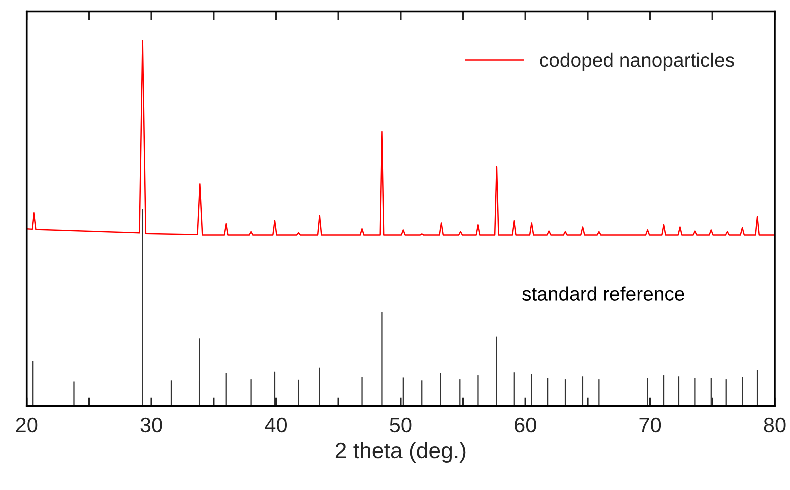 This screenshot has height=490, width=790. What do you see at coordinates (603, 293) in the screenshot?
I see `text: standard reference` at bounding box center [603, 293].